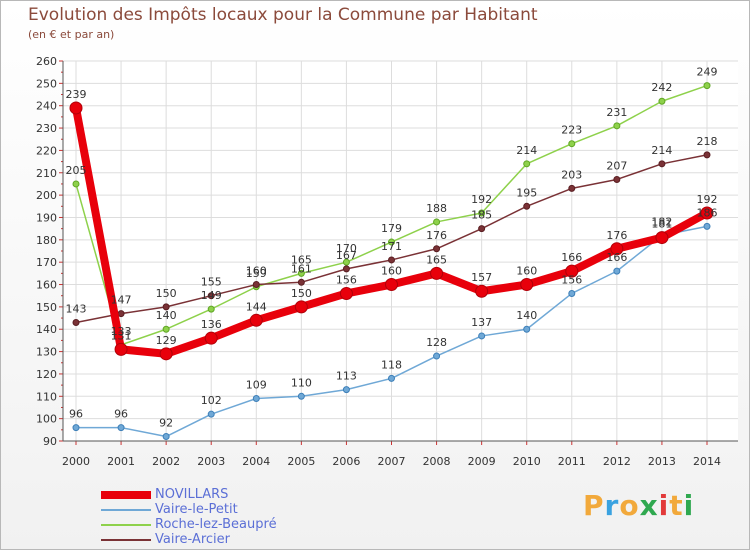 Image resolution: width=750 pixels, height=551 pixels. I want to click on proxiti-logo: Proxiti, so click(638, 505).